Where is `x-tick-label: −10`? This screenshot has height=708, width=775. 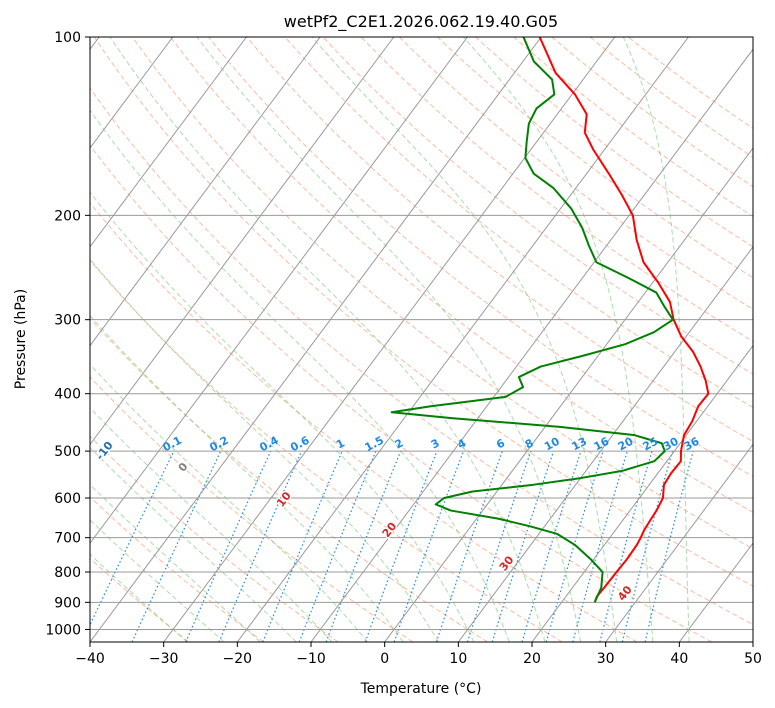 x-tick-label: −10 is located at coordinates (311, 659).